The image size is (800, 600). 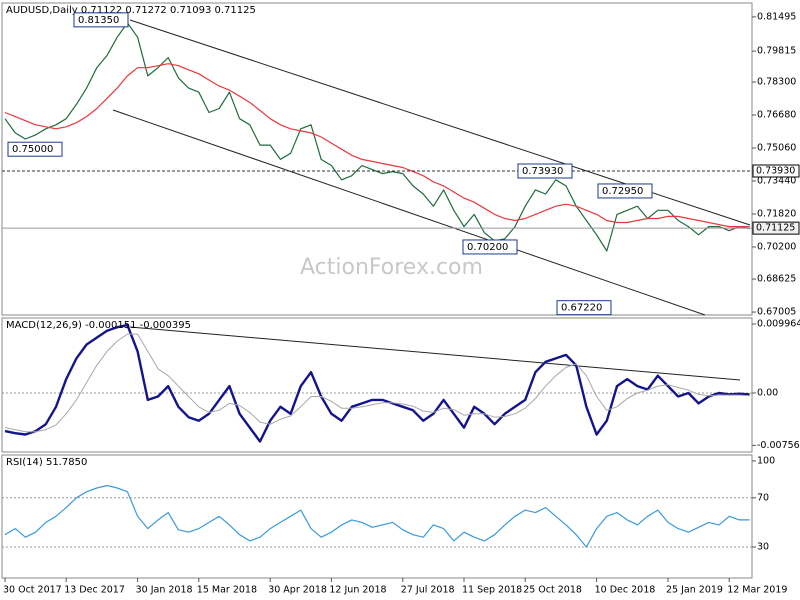 What do you see at coordinates (694, 590) in the screenshot?
I see `x-tick-label: 25 Jan 2019` at bounding box center [694, 590].